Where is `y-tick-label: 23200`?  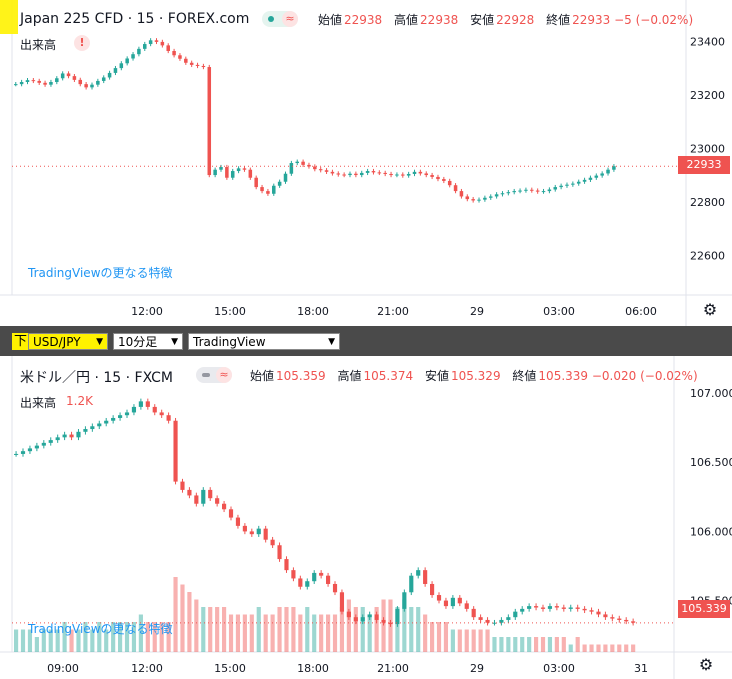
y-tick-label: 23200 is located at coordinates (707, 95).